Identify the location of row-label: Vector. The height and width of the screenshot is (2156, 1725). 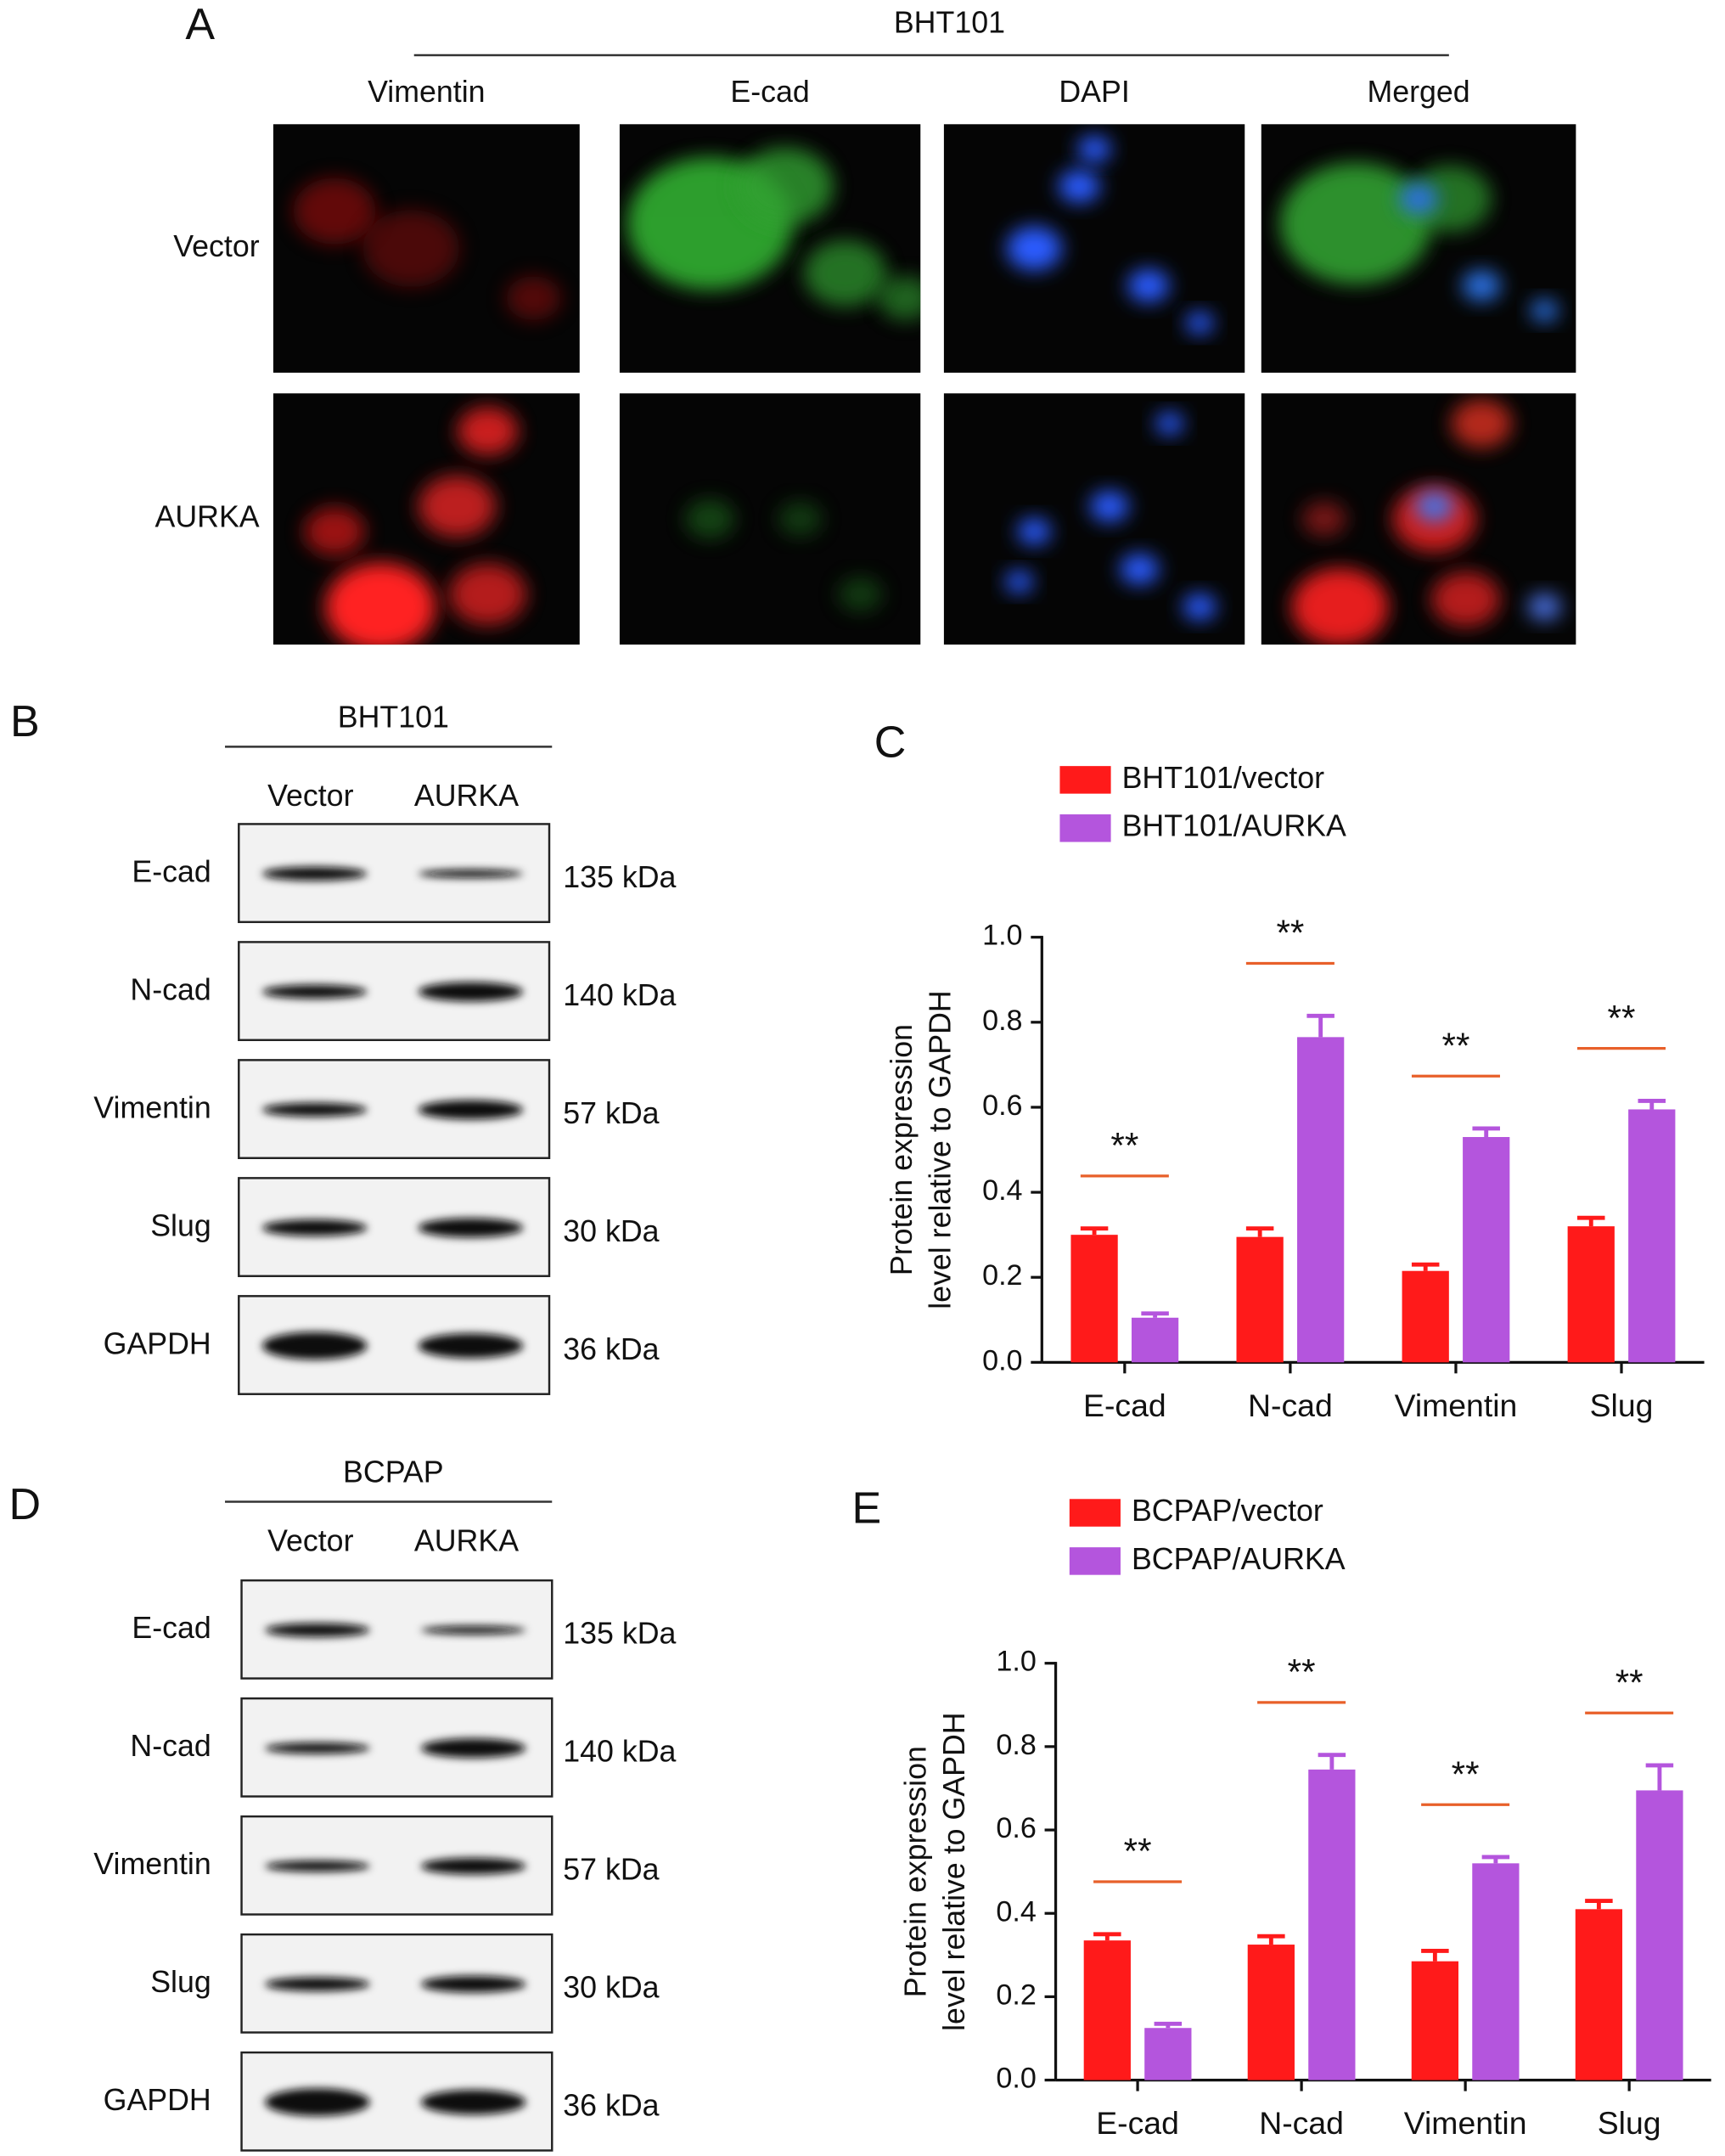
(216, 246).